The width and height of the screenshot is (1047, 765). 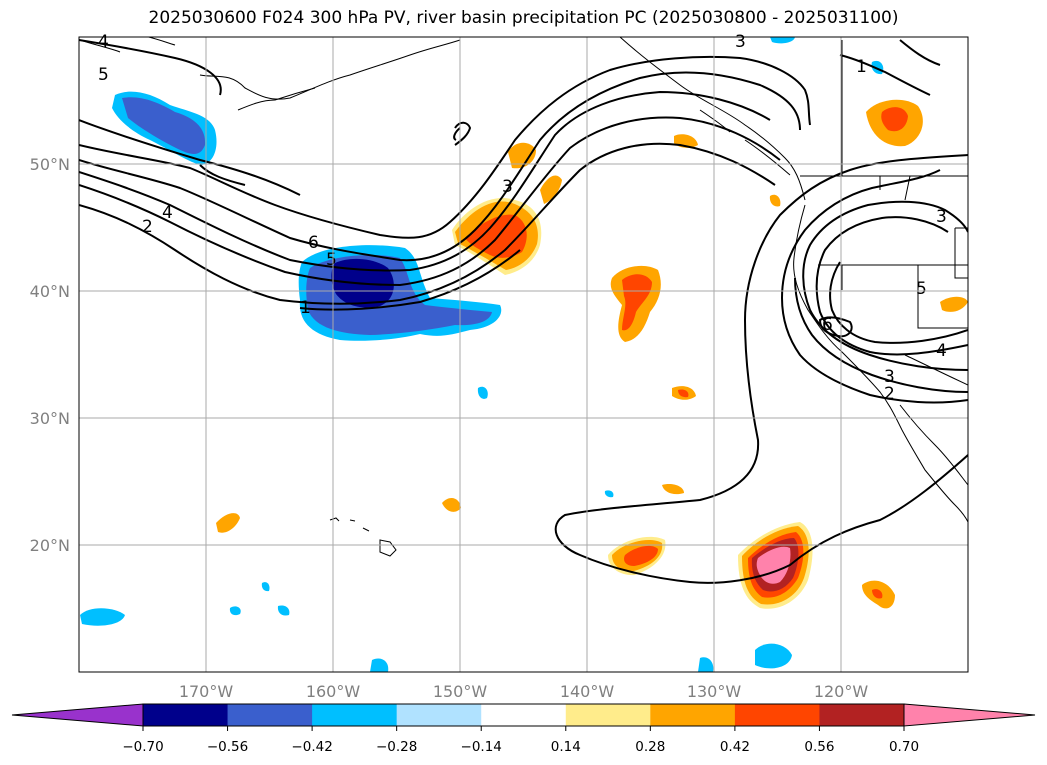 I want to click on colorbar-extend-high, so click(x=969, y=715).